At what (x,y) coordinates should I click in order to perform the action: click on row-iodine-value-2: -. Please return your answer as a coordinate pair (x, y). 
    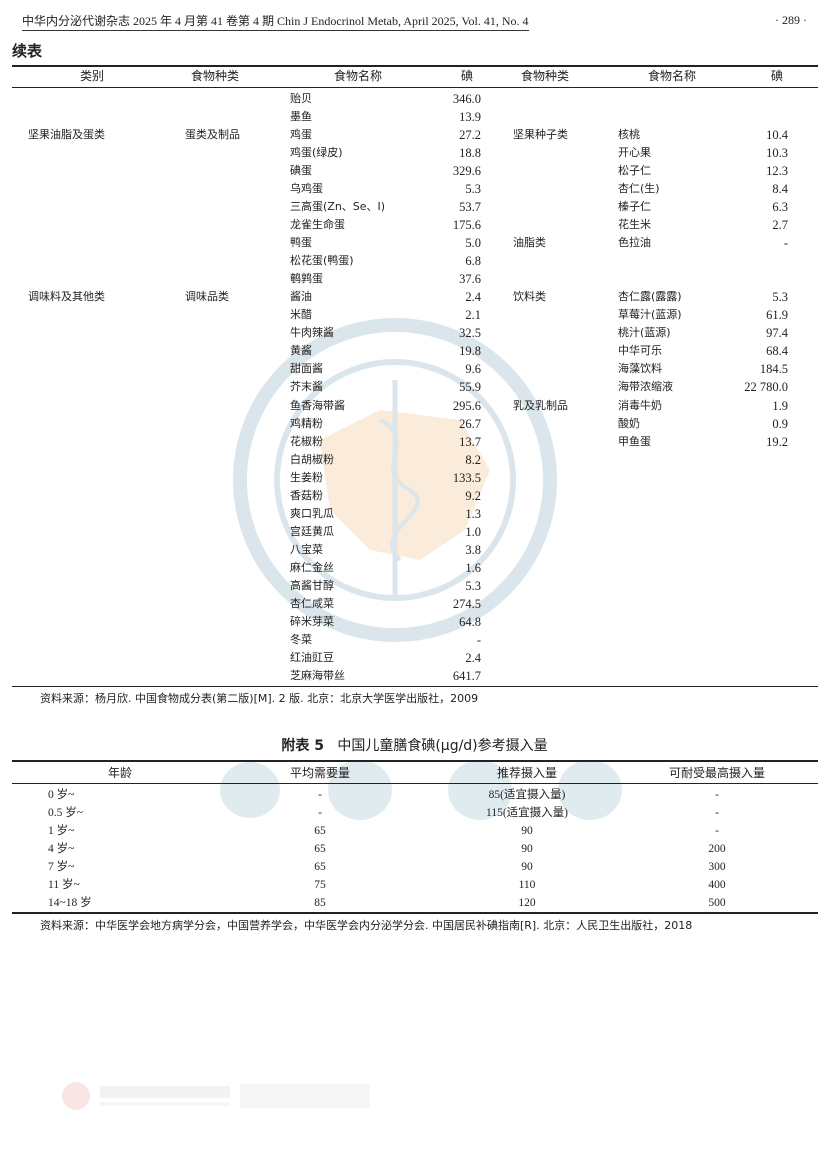
    Looking at the image, I should click on (785, 243).